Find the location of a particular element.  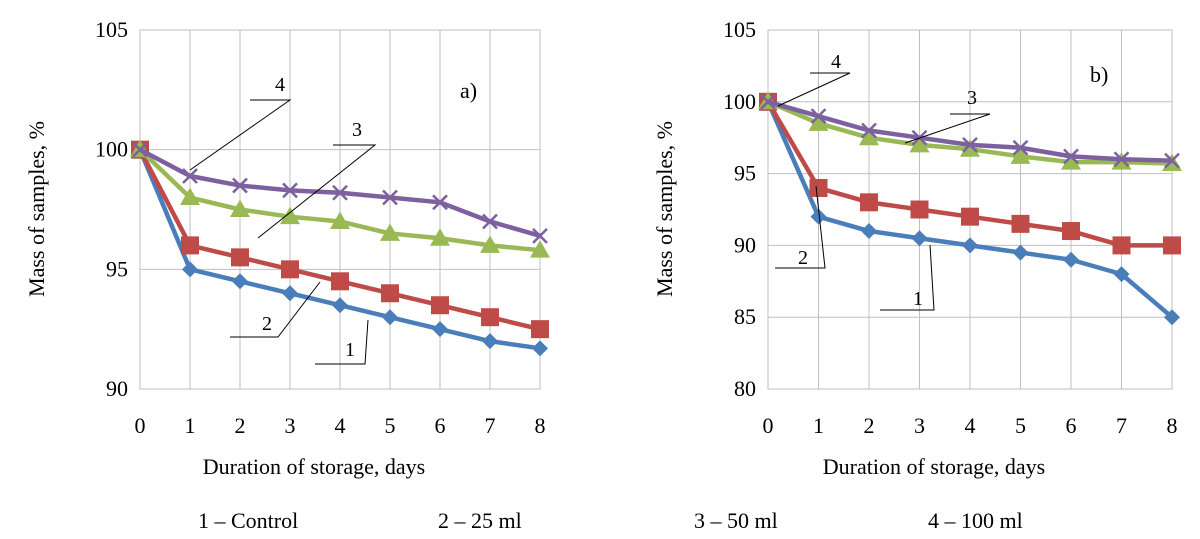

y-tick-label-b: 100 is located at coordinates (739, 101).